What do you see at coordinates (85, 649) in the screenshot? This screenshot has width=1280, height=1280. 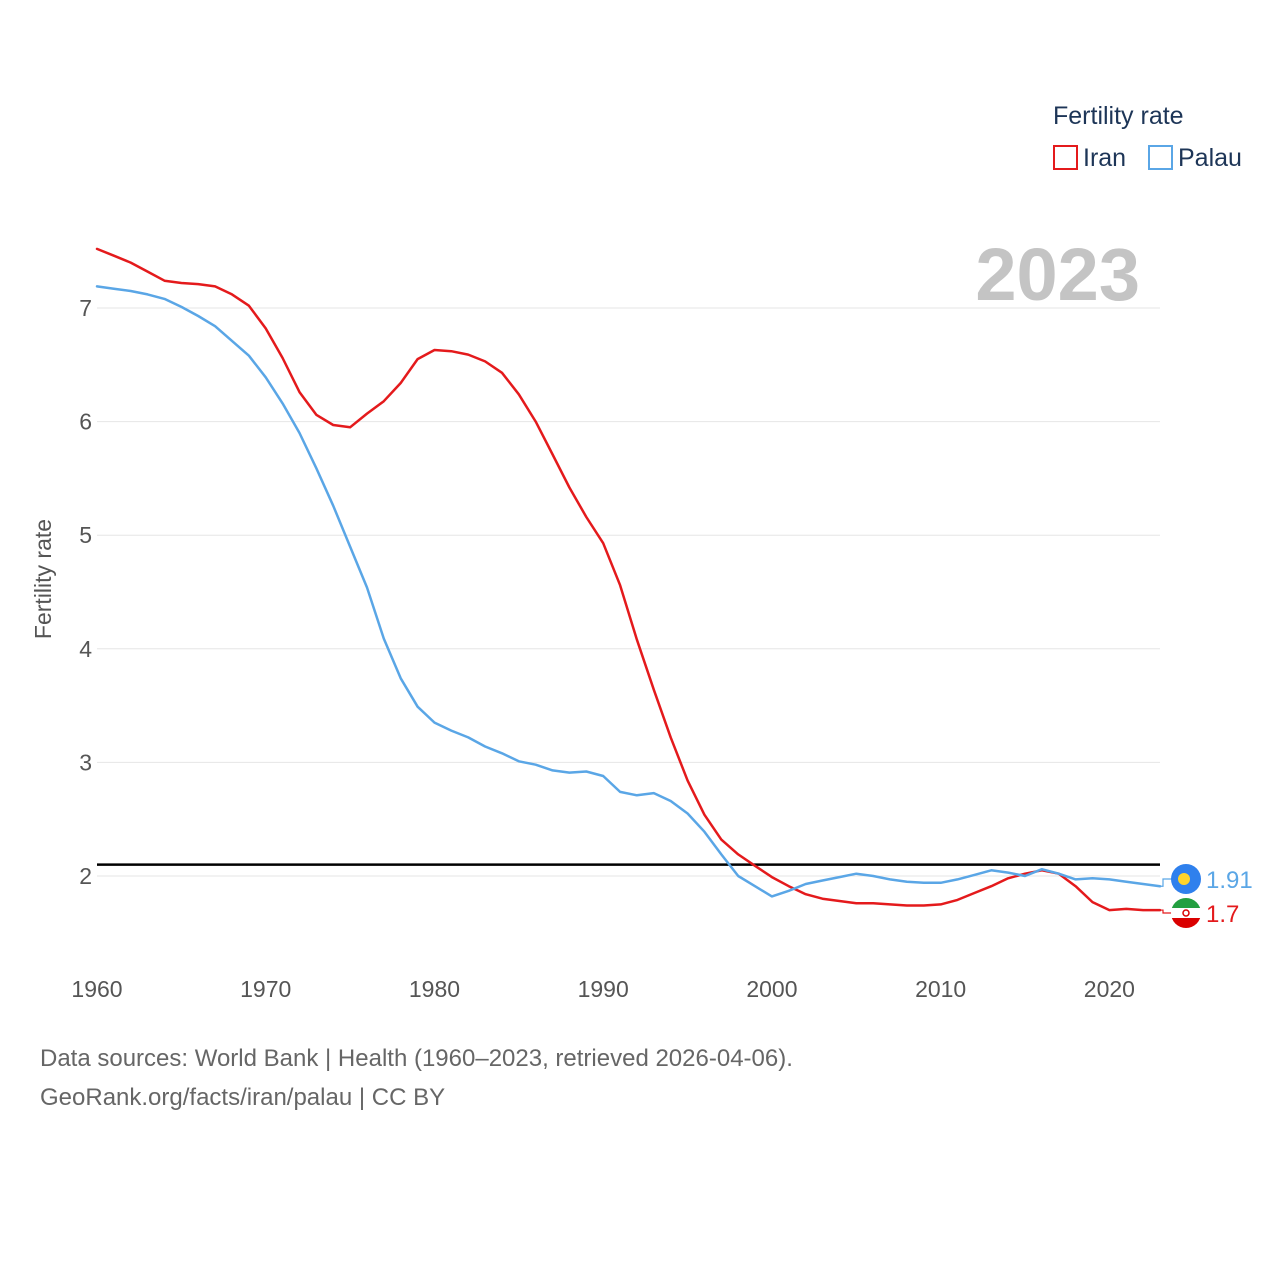 I see `y-tick-label-4: 4` at bounding box center [85, 649].